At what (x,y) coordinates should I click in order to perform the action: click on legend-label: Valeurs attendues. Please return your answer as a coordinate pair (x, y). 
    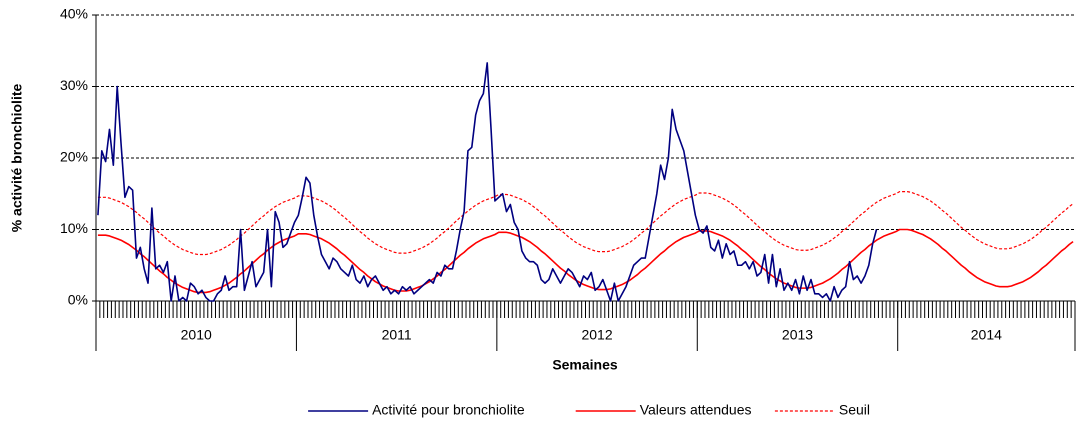
    Looking at the image, I should click on (696, 410).